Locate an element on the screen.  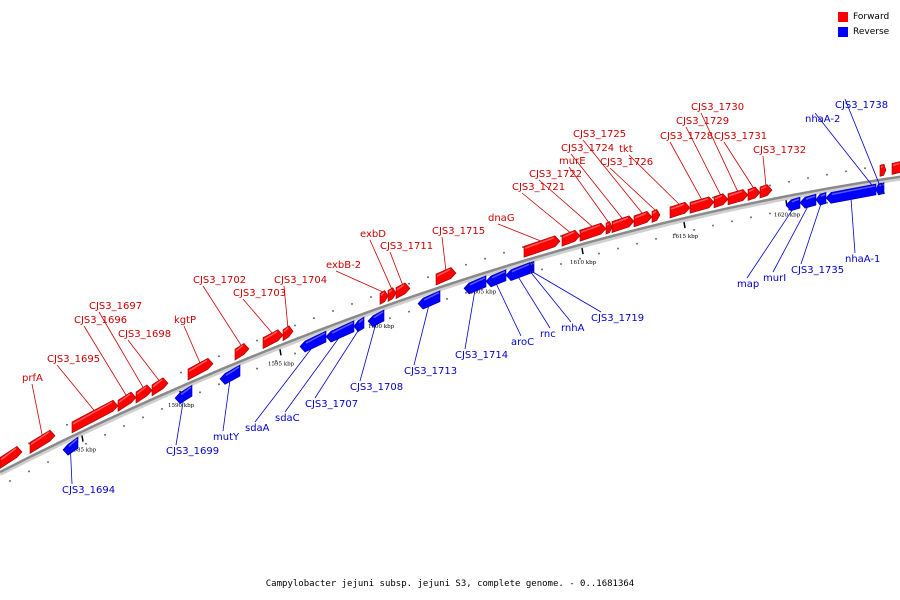
legend-forward: Forward is located at coordinates (863, 16).